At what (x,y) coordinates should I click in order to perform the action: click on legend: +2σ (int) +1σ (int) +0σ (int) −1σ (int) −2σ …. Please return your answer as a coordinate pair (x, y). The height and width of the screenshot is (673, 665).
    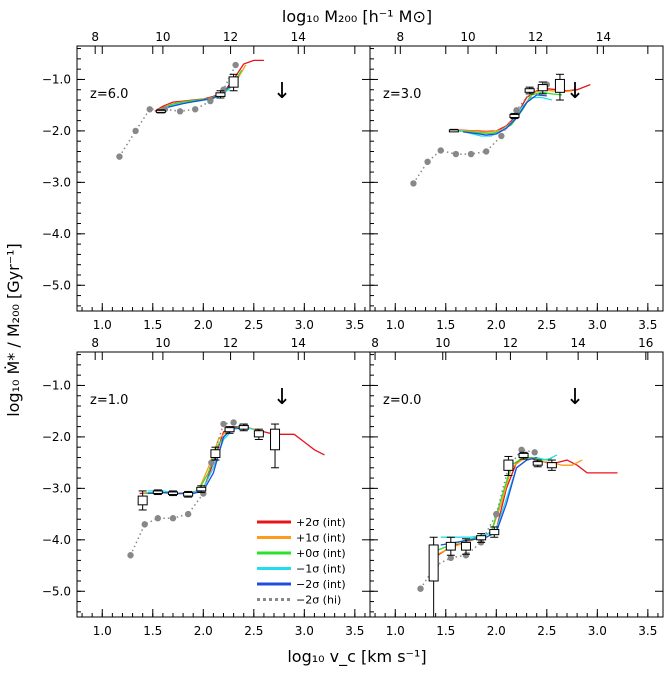
    Looking at the image, I should click on (301, 561).